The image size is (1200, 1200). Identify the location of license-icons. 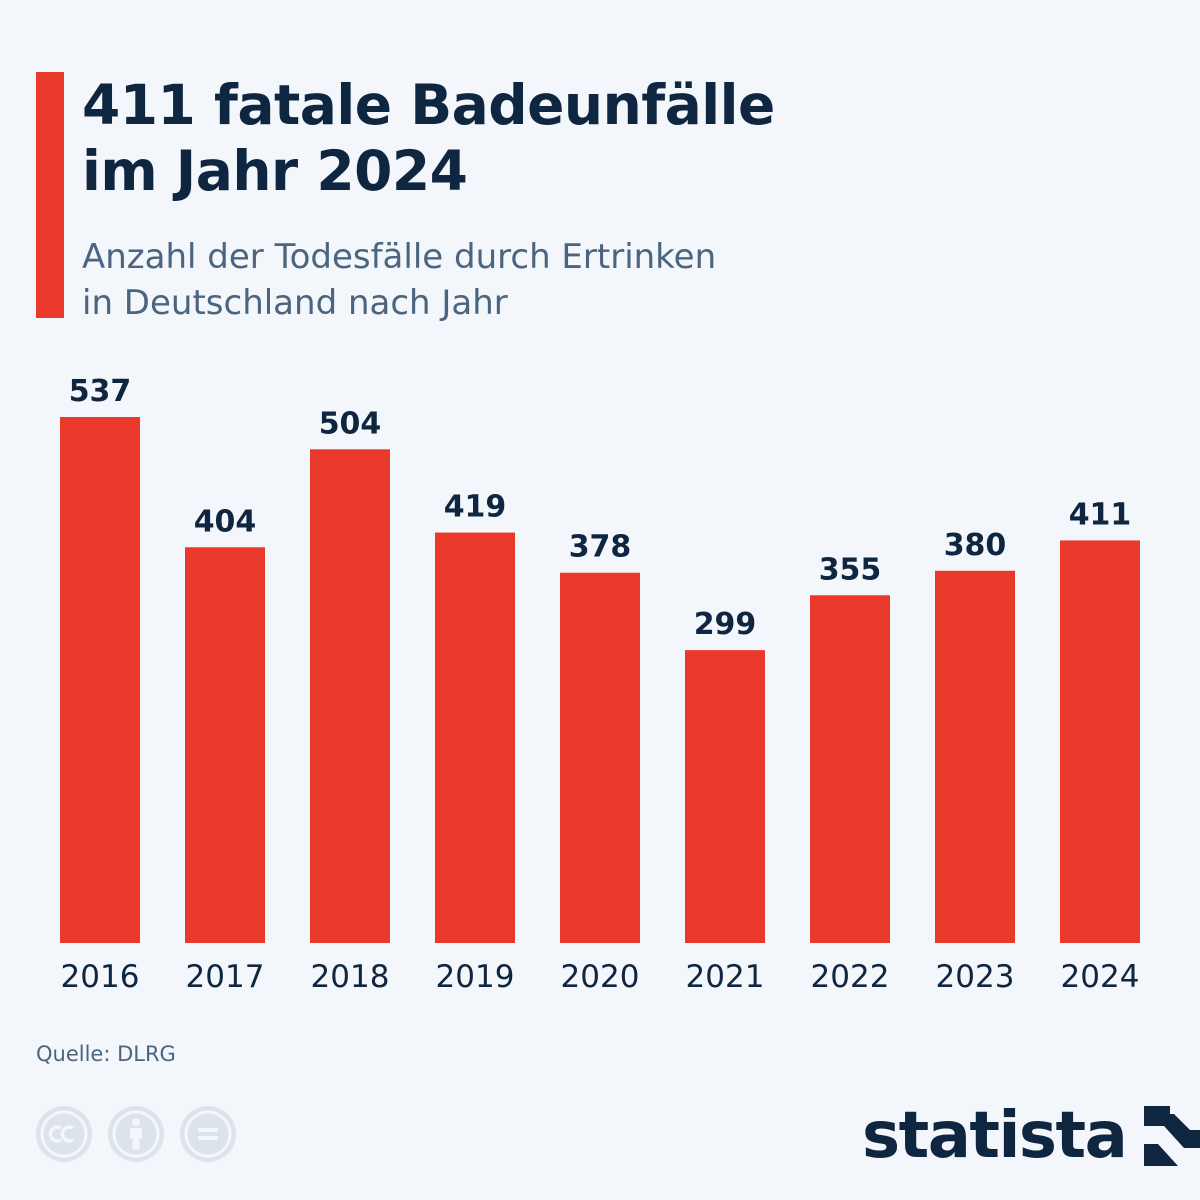
(136, 1134).